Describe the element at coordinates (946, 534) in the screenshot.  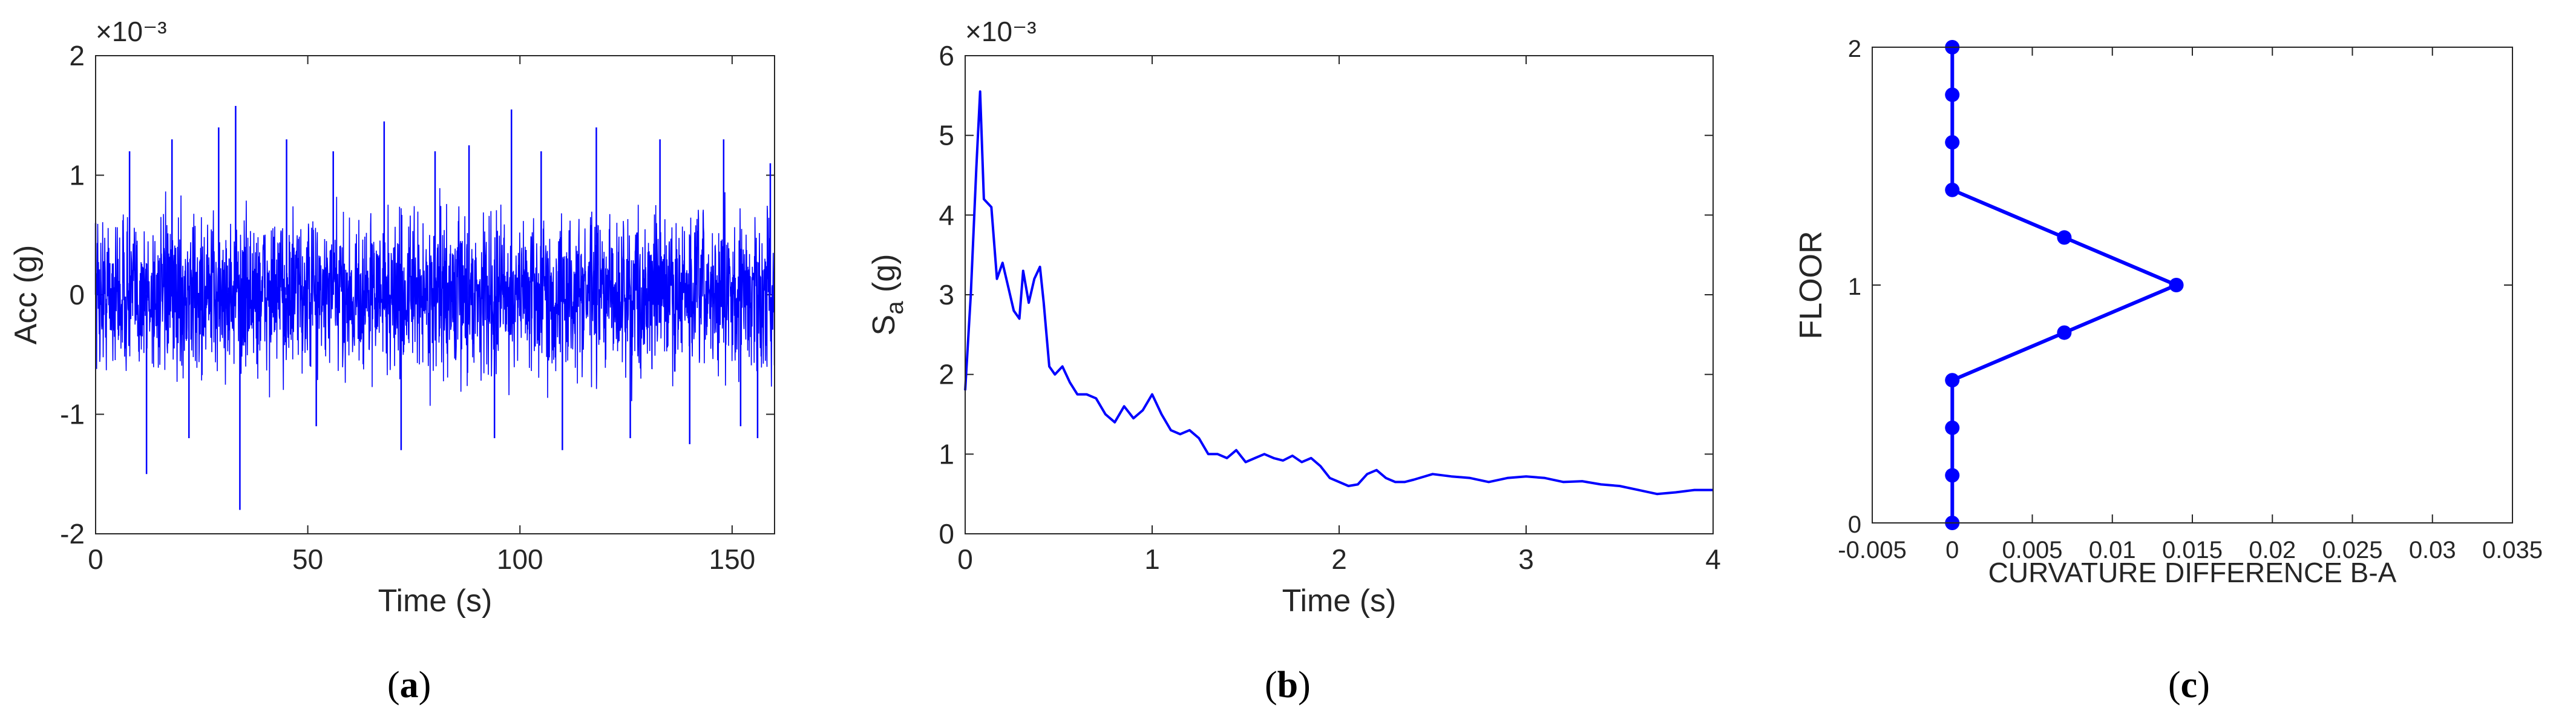
I see `panel-b-ytick-label: 0` at that location.